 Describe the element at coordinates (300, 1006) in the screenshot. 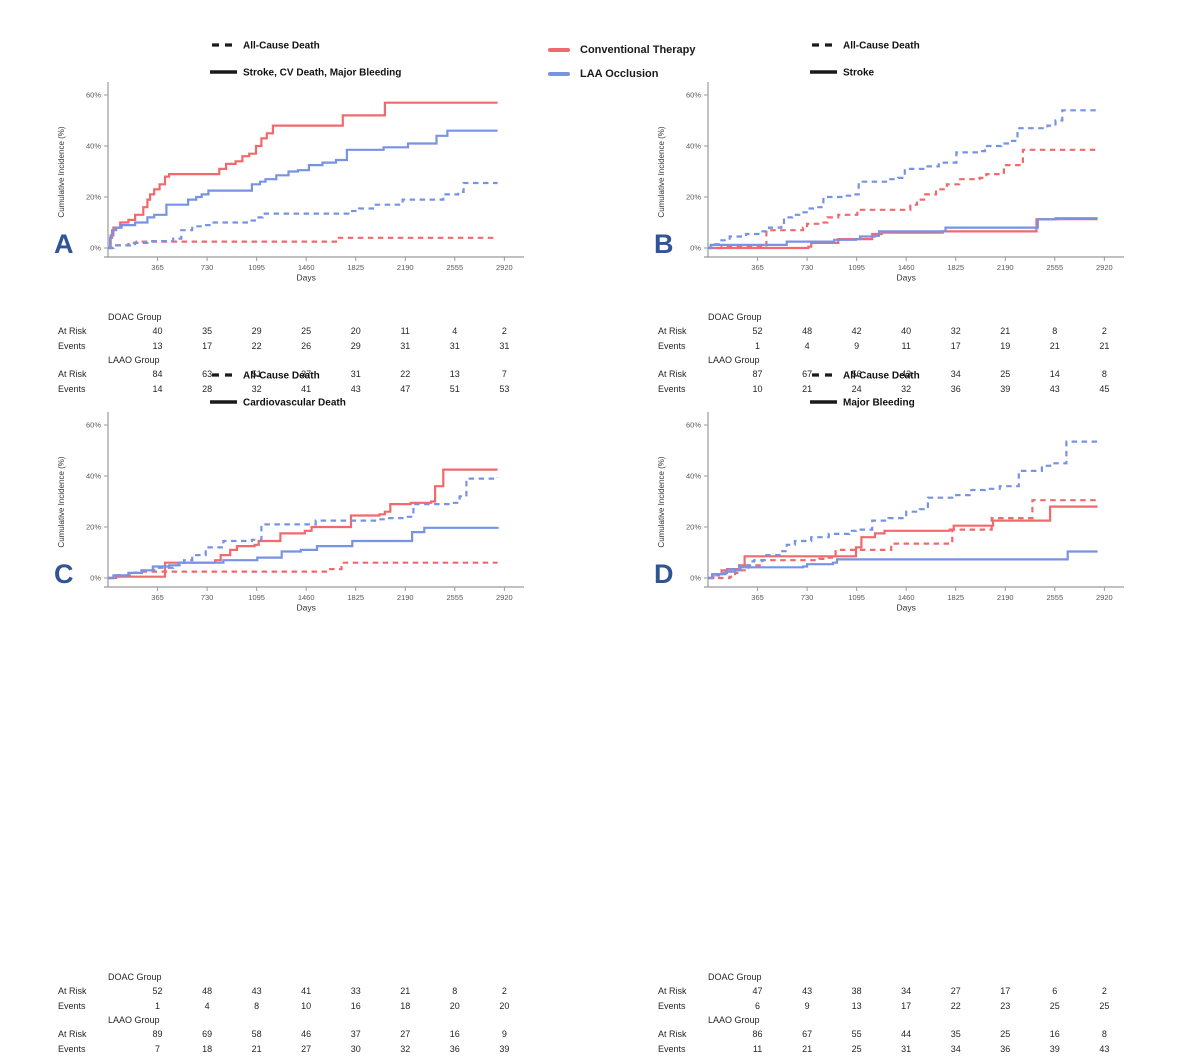

I see `risk-table-row-events: Events 1 4 8 10 16 18 20 20` at that location.